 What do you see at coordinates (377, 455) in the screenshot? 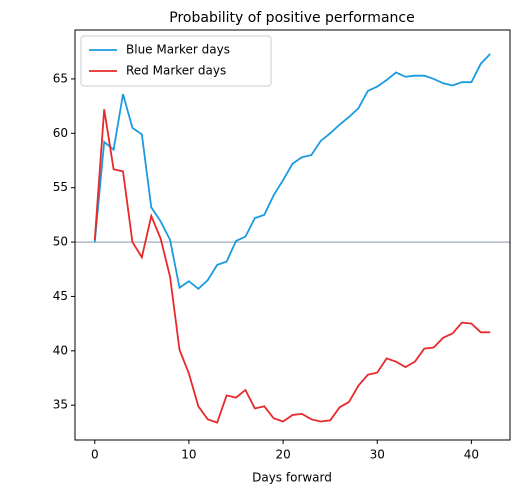
I see `x-tick-label: 30` at bounding box center [377, 455].